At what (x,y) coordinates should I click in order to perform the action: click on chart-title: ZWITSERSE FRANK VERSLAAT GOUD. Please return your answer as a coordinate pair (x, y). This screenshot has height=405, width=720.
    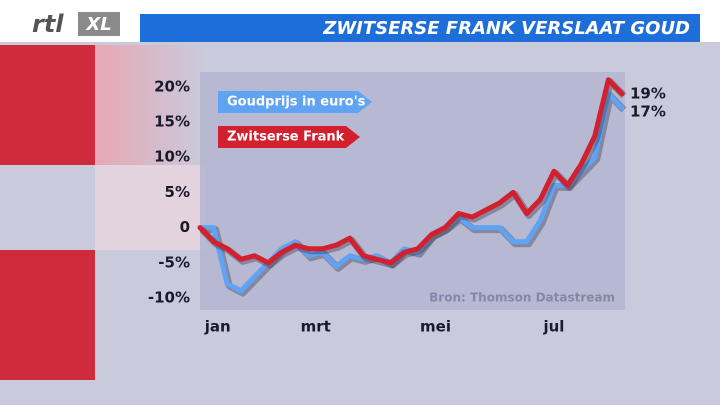
    Looking at the image, I should click on (506, 28).